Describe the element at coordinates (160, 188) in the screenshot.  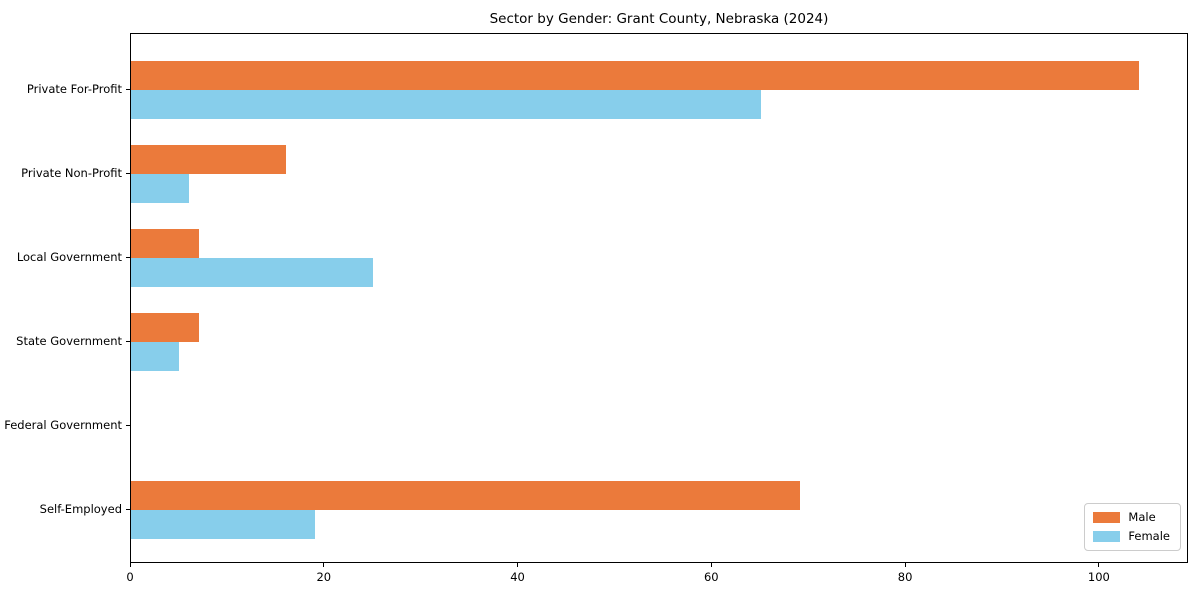
I see `bar-female-private-non-profit` at that location.